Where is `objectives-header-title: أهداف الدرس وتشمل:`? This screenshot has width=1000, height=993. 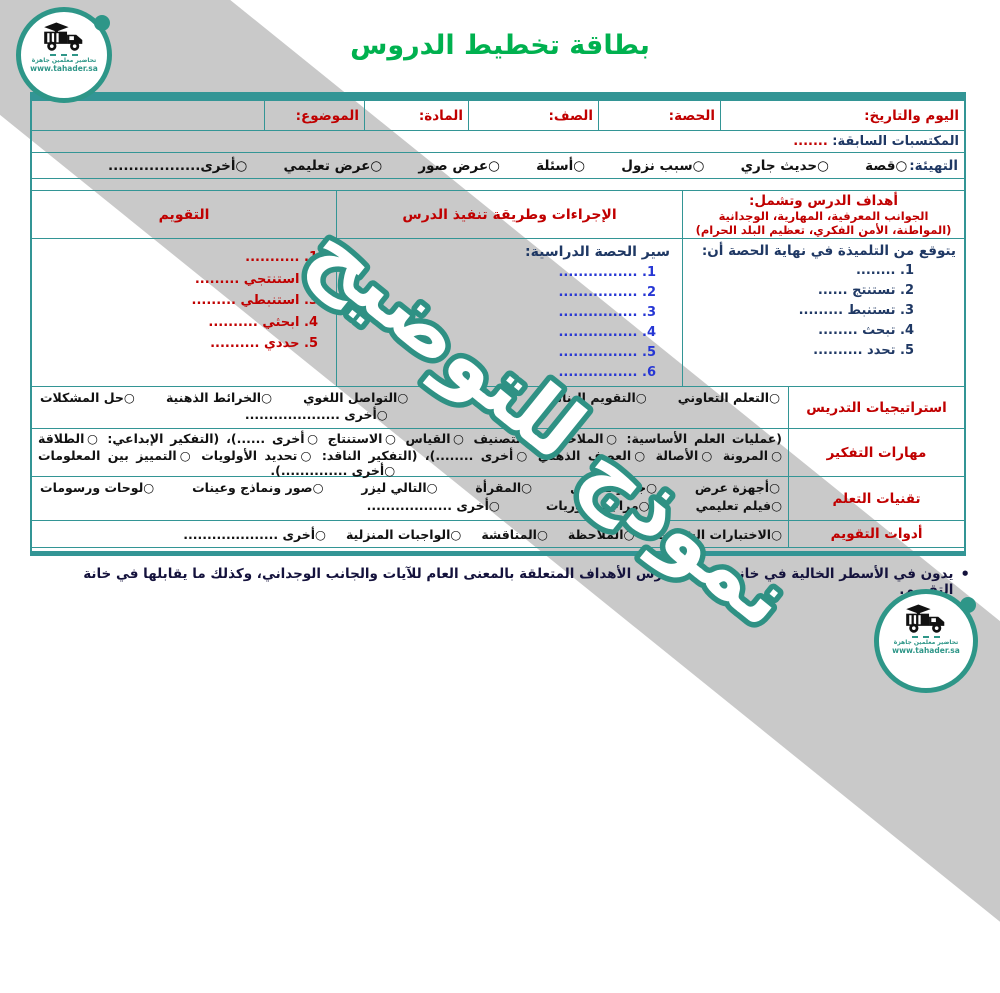
objectives-header-title: أهداف الدرس وتشمل: is located at coordinates (823, 201).